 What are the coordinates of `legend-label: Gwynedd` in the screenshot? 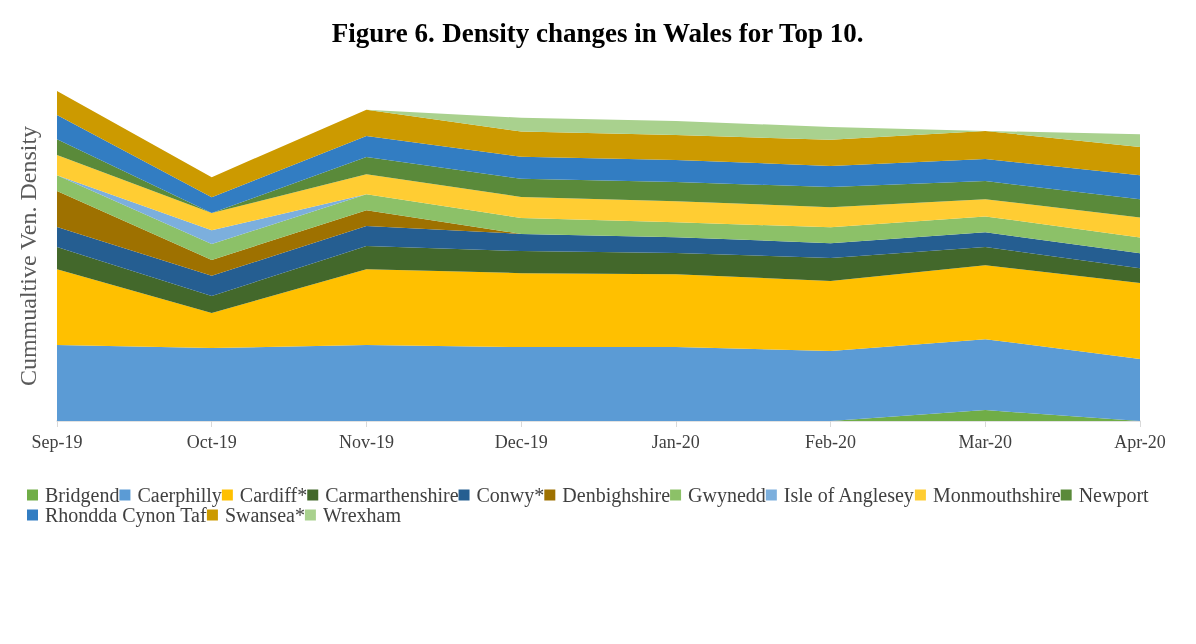 It's located at (727, 495).